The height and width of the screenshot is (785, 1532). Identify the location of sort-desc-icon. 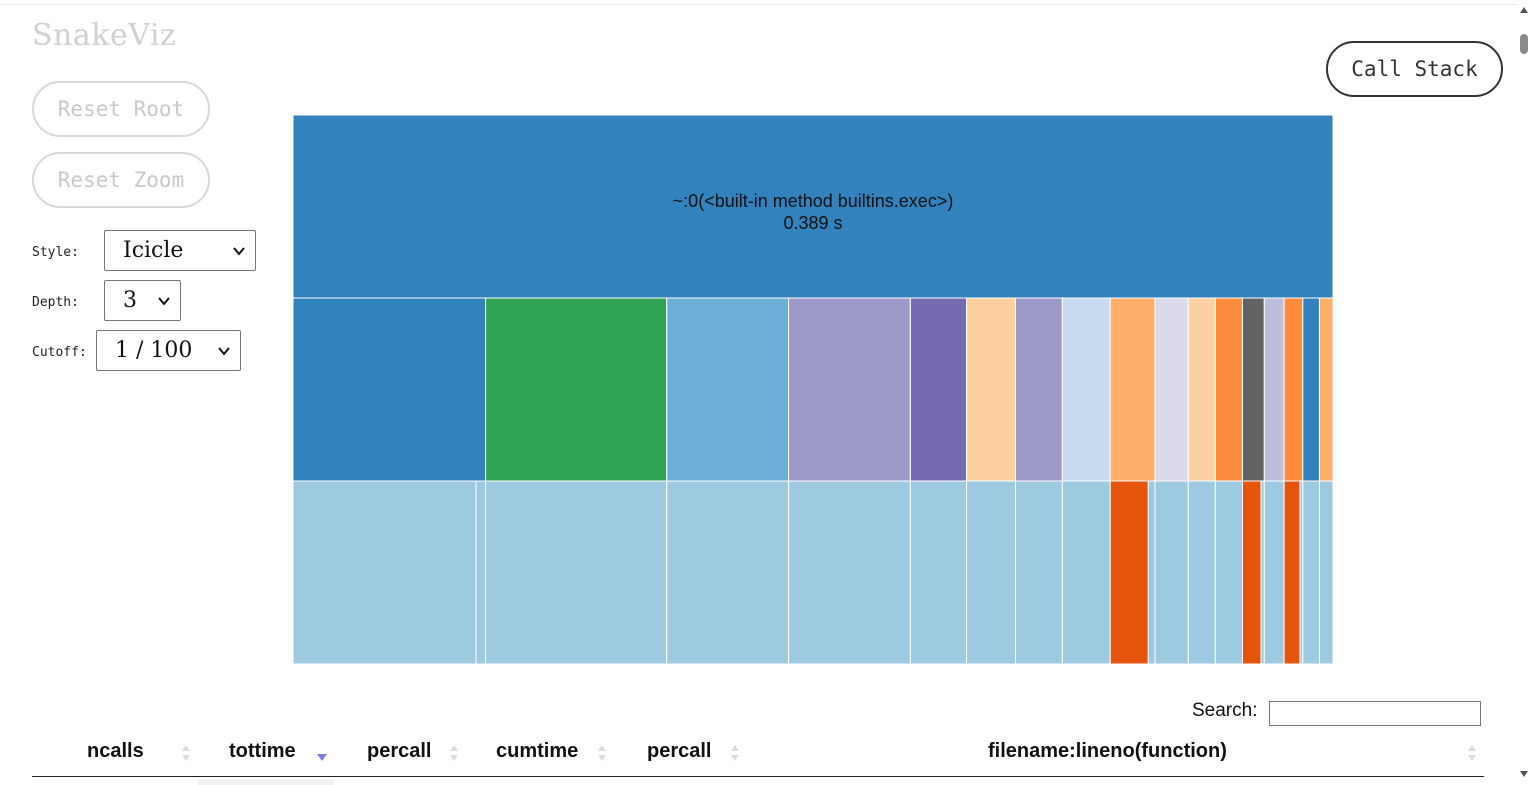
(322, 753).